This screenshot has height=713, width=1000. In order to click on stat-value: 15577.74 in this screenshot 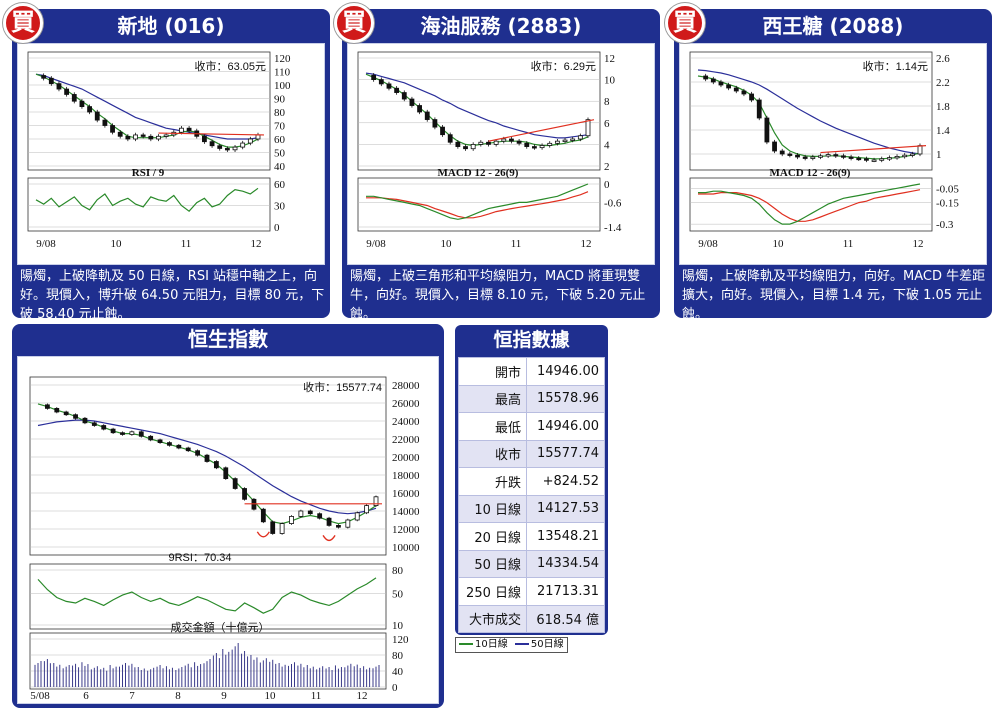, I will do `click(565, 453)`.